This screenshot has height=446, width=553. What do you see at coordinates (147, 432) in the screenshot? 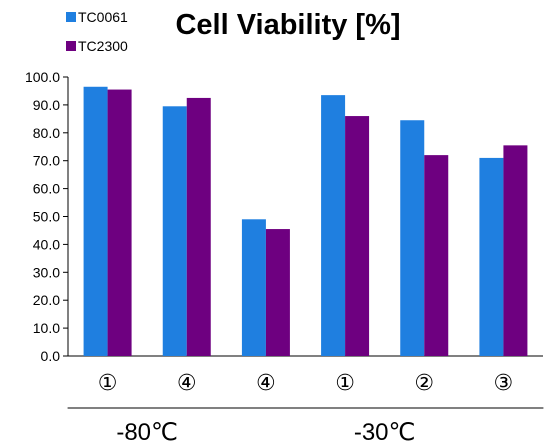
I see `group-label: -80℃` at bounding box center [147, 432].